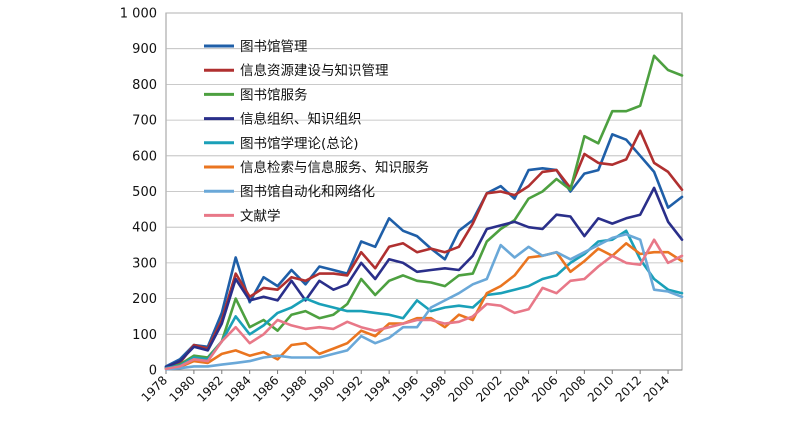  What do you see at coordinates (377, 388) in the screenshot?
I see `x-tick-label: 1994` at bounding box center [377, 388].